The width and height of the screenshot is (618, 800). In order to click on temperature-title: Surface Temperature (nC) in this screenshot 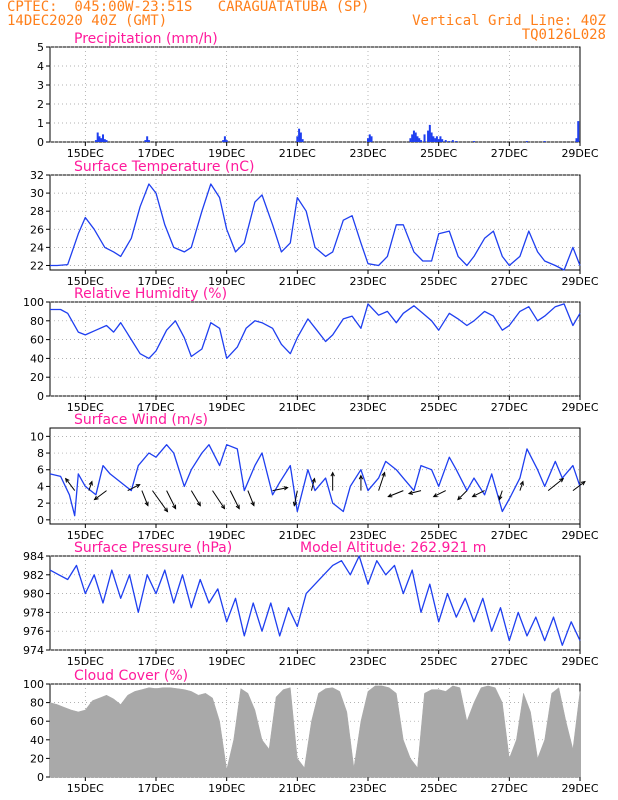, I will do `click(164, 167)`.